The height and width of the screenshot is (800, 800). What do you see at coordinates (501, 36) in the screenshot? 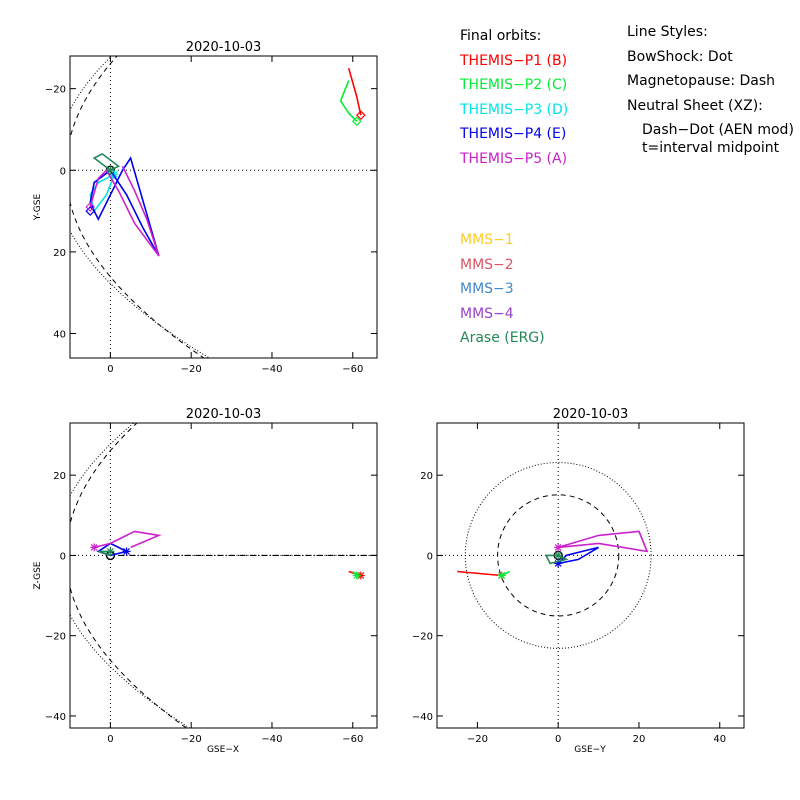
I see `final-orbits-title: Final orbits:` at bounding box center [501, 36].